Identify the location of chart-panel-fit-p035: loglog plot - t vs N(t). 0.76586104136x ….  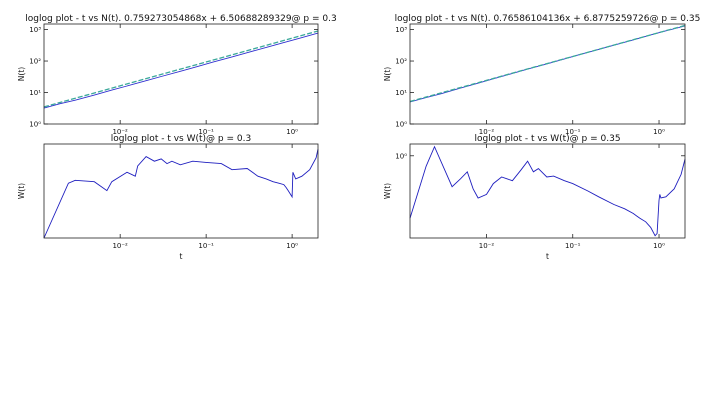
(541, 75).